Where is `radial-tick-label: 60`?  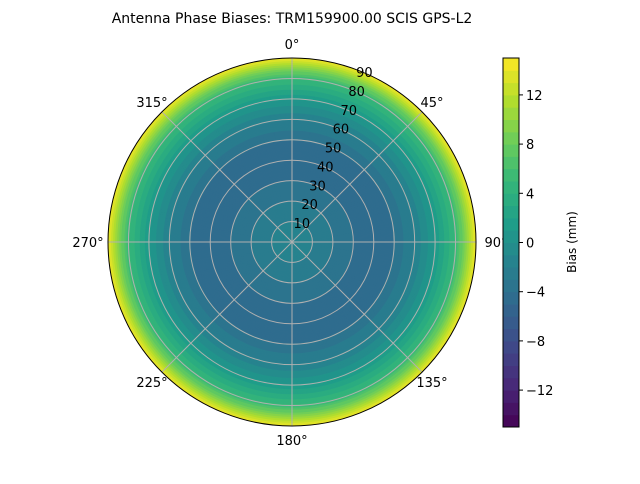 radial-tick-label: 60 is located at coordinates (341, 130).